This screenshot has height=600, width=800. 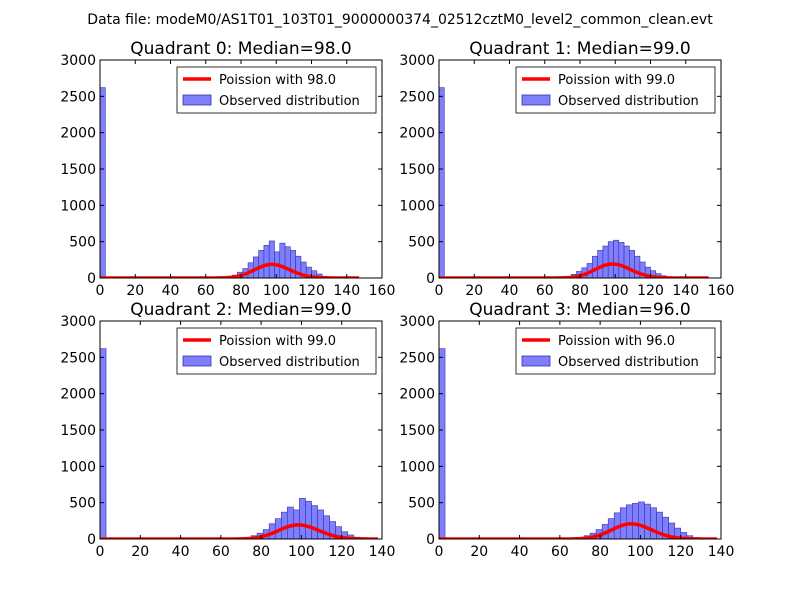 What do you see at coordinates (241, 49) in the screenshot?
I see `panel-title: Quadrant 0: Median=98.0` at bounding box center [241, 49].